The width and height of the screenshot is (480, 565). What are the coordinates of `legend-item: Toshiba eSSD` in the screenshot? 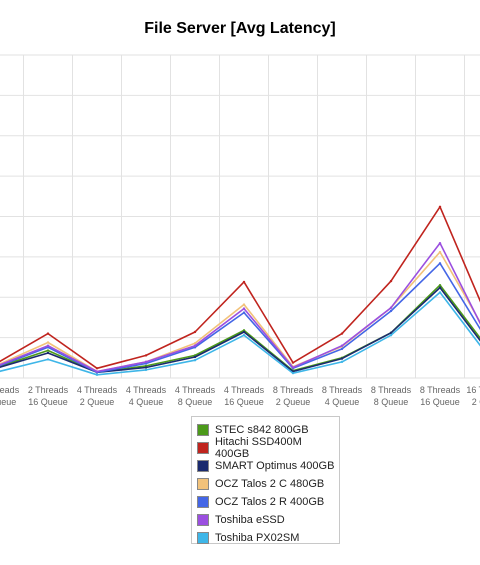 It's located at (268, 520).